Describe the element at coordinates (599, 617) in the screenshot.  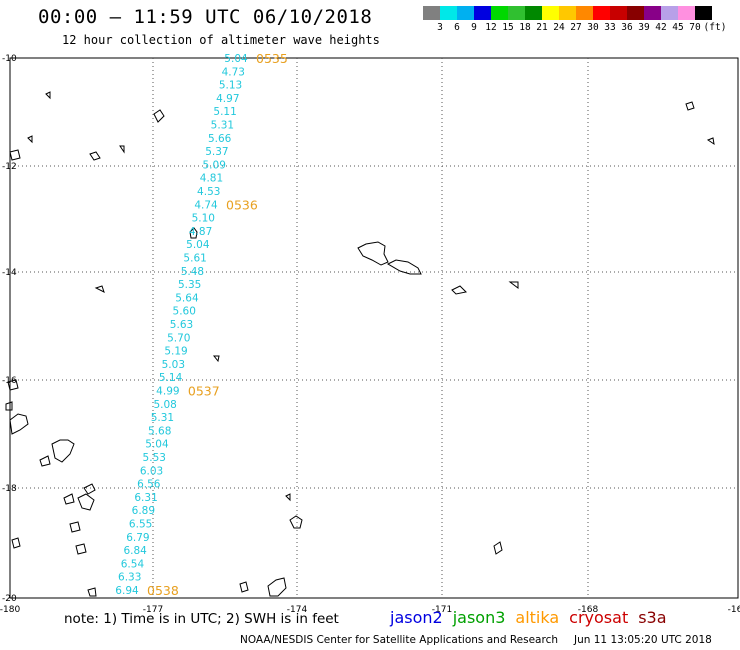
I see `satellite-cryosat: cryosat` at that location.